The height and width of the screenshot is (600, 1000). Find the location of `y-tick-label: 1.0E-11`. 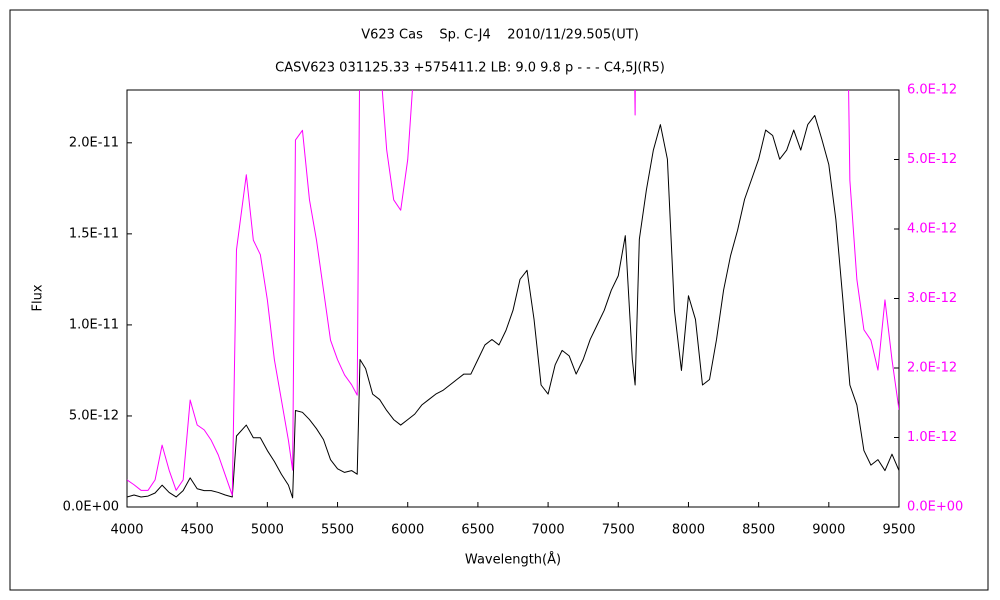

y-tick-label: 1.0E-11 is located at coordinates (94, 324).